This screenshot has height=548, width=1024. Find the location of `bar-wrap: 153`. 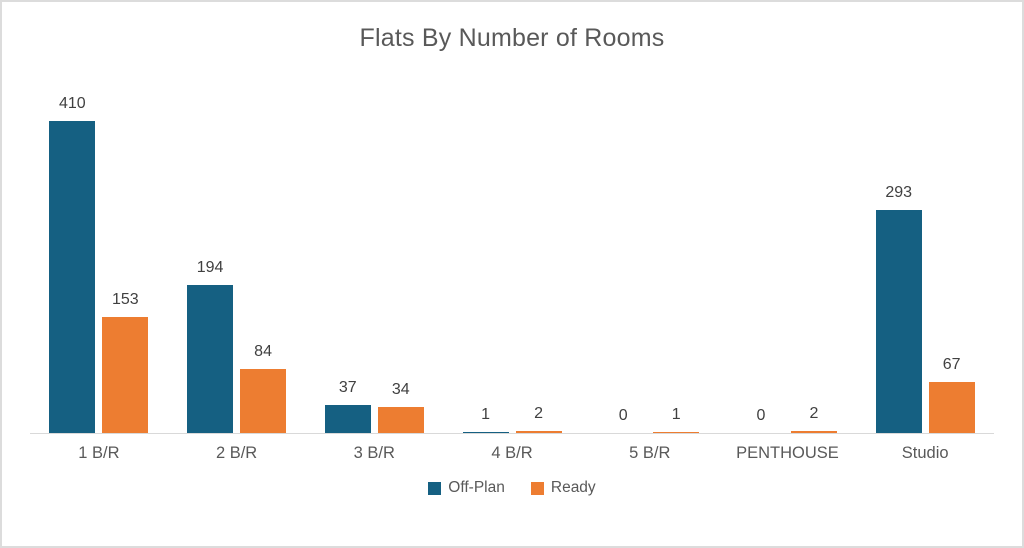

bar-wrap: 153 is located at coordinates (125, 362).